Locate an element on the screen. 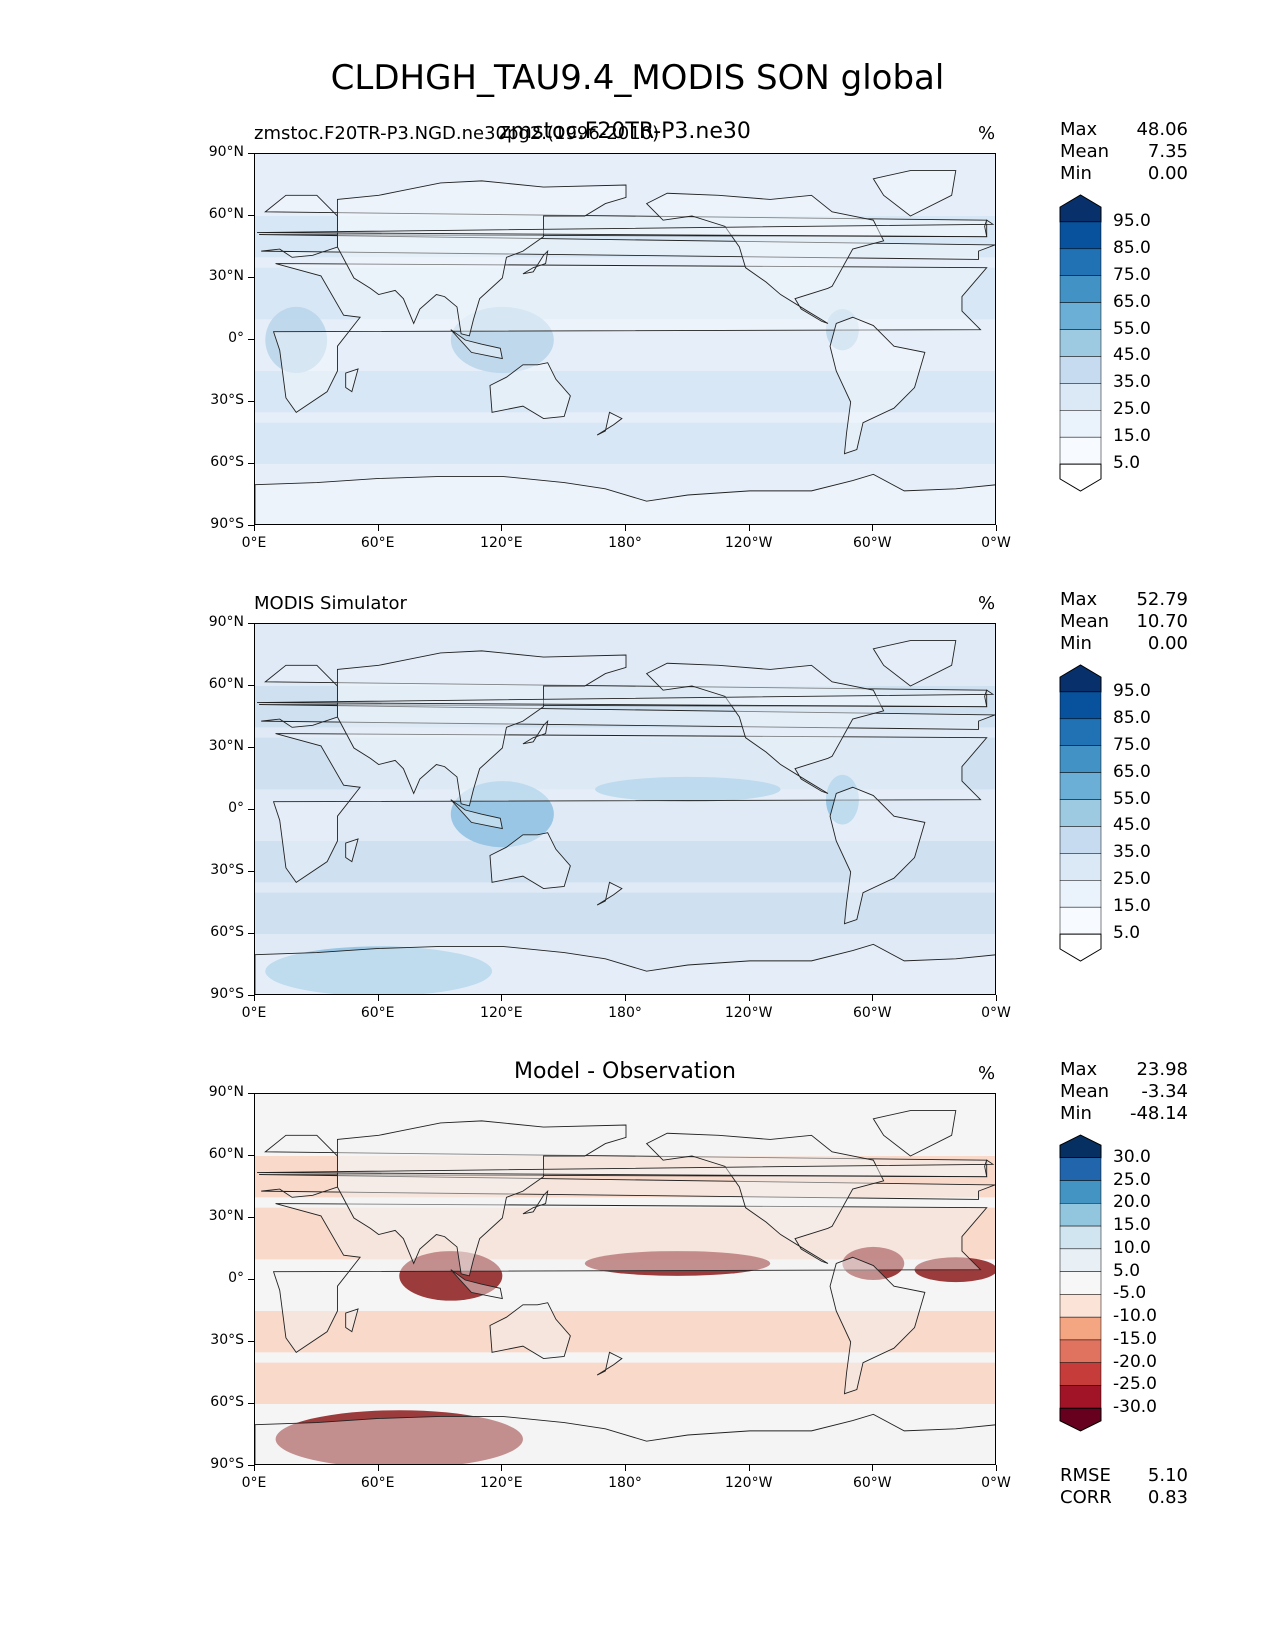  field-band is located at coordinates (625, 443).